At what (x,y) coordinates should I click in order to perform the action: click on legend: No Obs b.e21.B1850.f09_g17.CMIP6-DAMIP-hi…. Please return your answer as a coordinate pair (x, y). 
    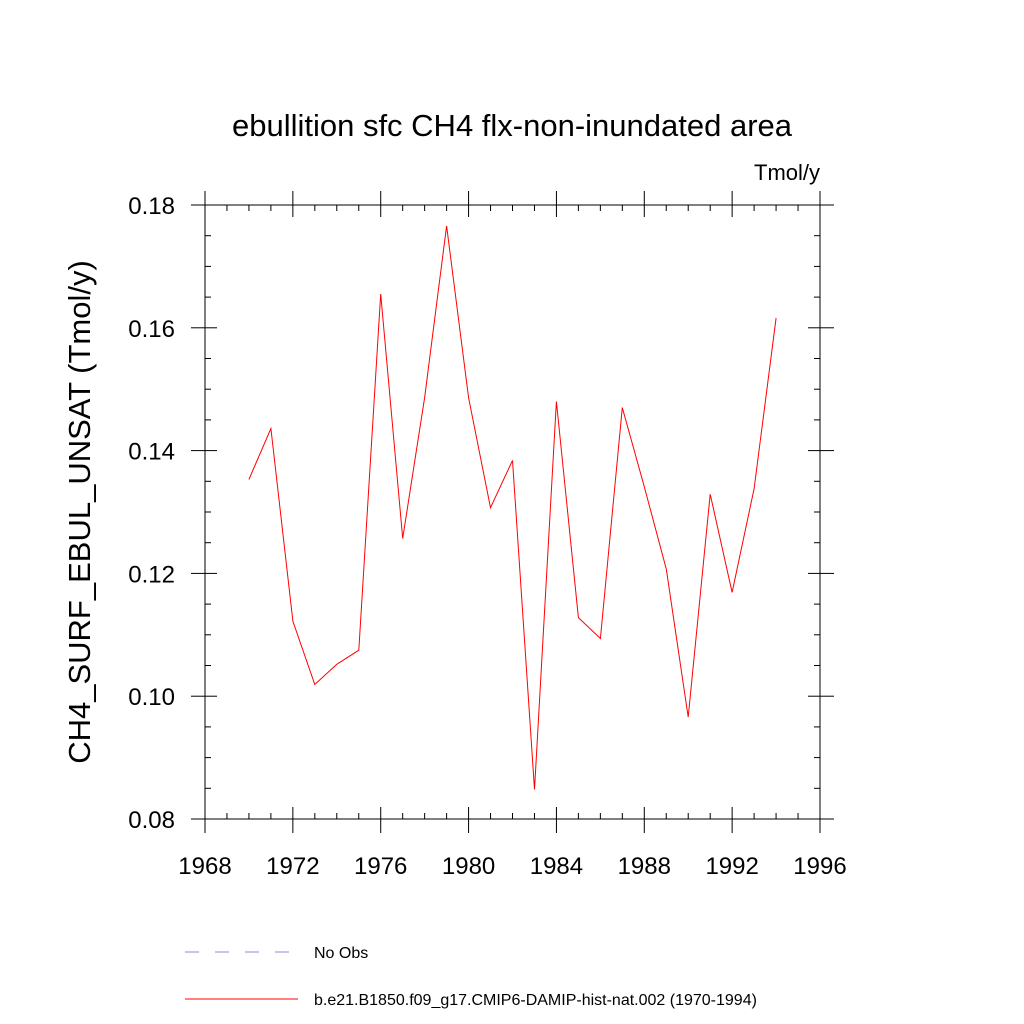
    Looking at the image, I should click on (471, 977).